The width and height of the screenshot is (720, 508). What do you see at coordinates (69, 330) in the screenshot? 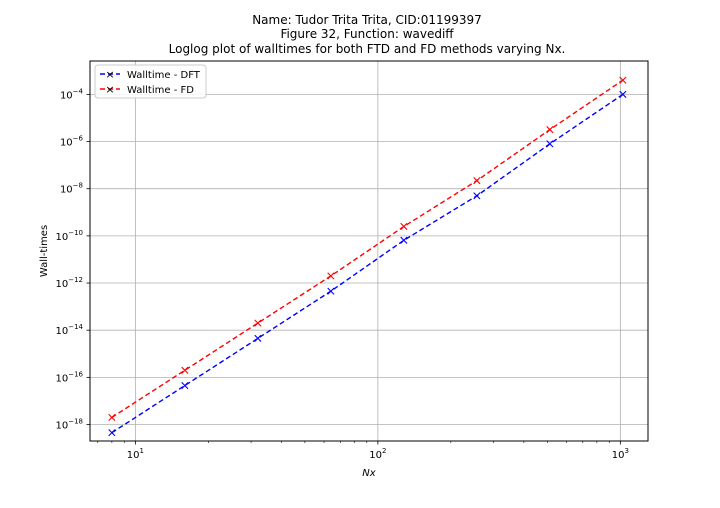
I see `y-tick-label: 10⁻¹⁴` at bounding box center [69, 330].